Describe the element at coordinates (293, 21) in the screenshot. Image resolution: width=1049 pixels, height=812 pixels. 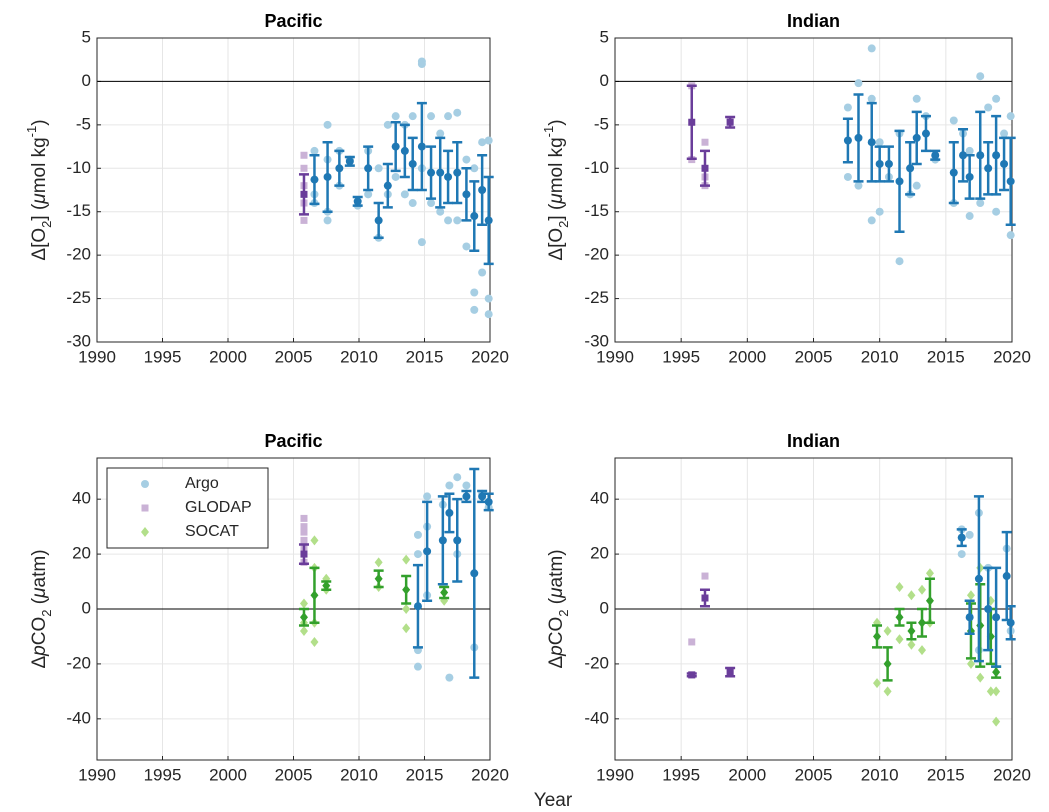
I see `subplot-title: Pacific` at that location.